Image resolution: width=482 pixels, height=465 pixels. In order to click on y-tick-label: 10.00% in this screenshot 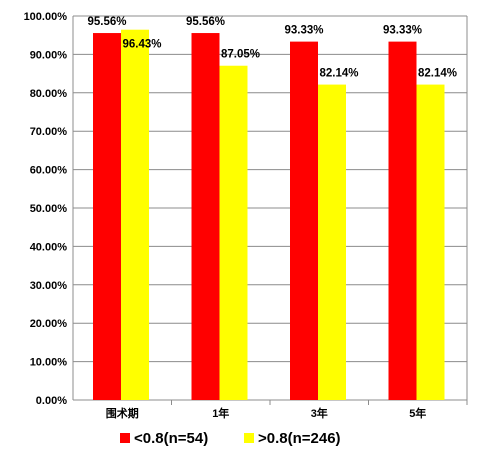, I will do `click(49, 363)`.